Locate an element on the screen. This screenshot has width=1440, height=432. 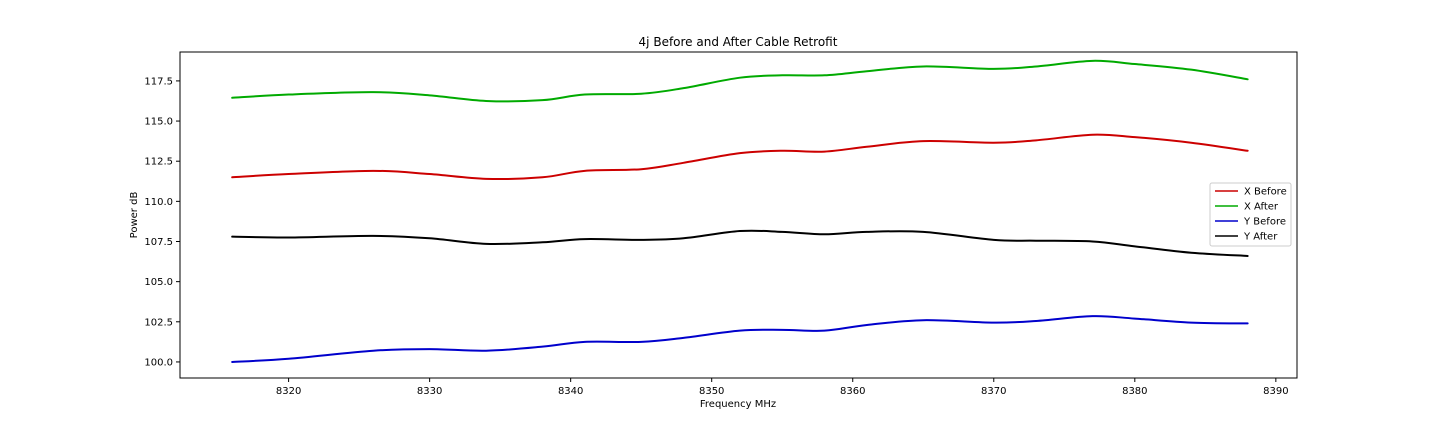
legend-label-x-before: X Before is located at coordinates (1265, 192).